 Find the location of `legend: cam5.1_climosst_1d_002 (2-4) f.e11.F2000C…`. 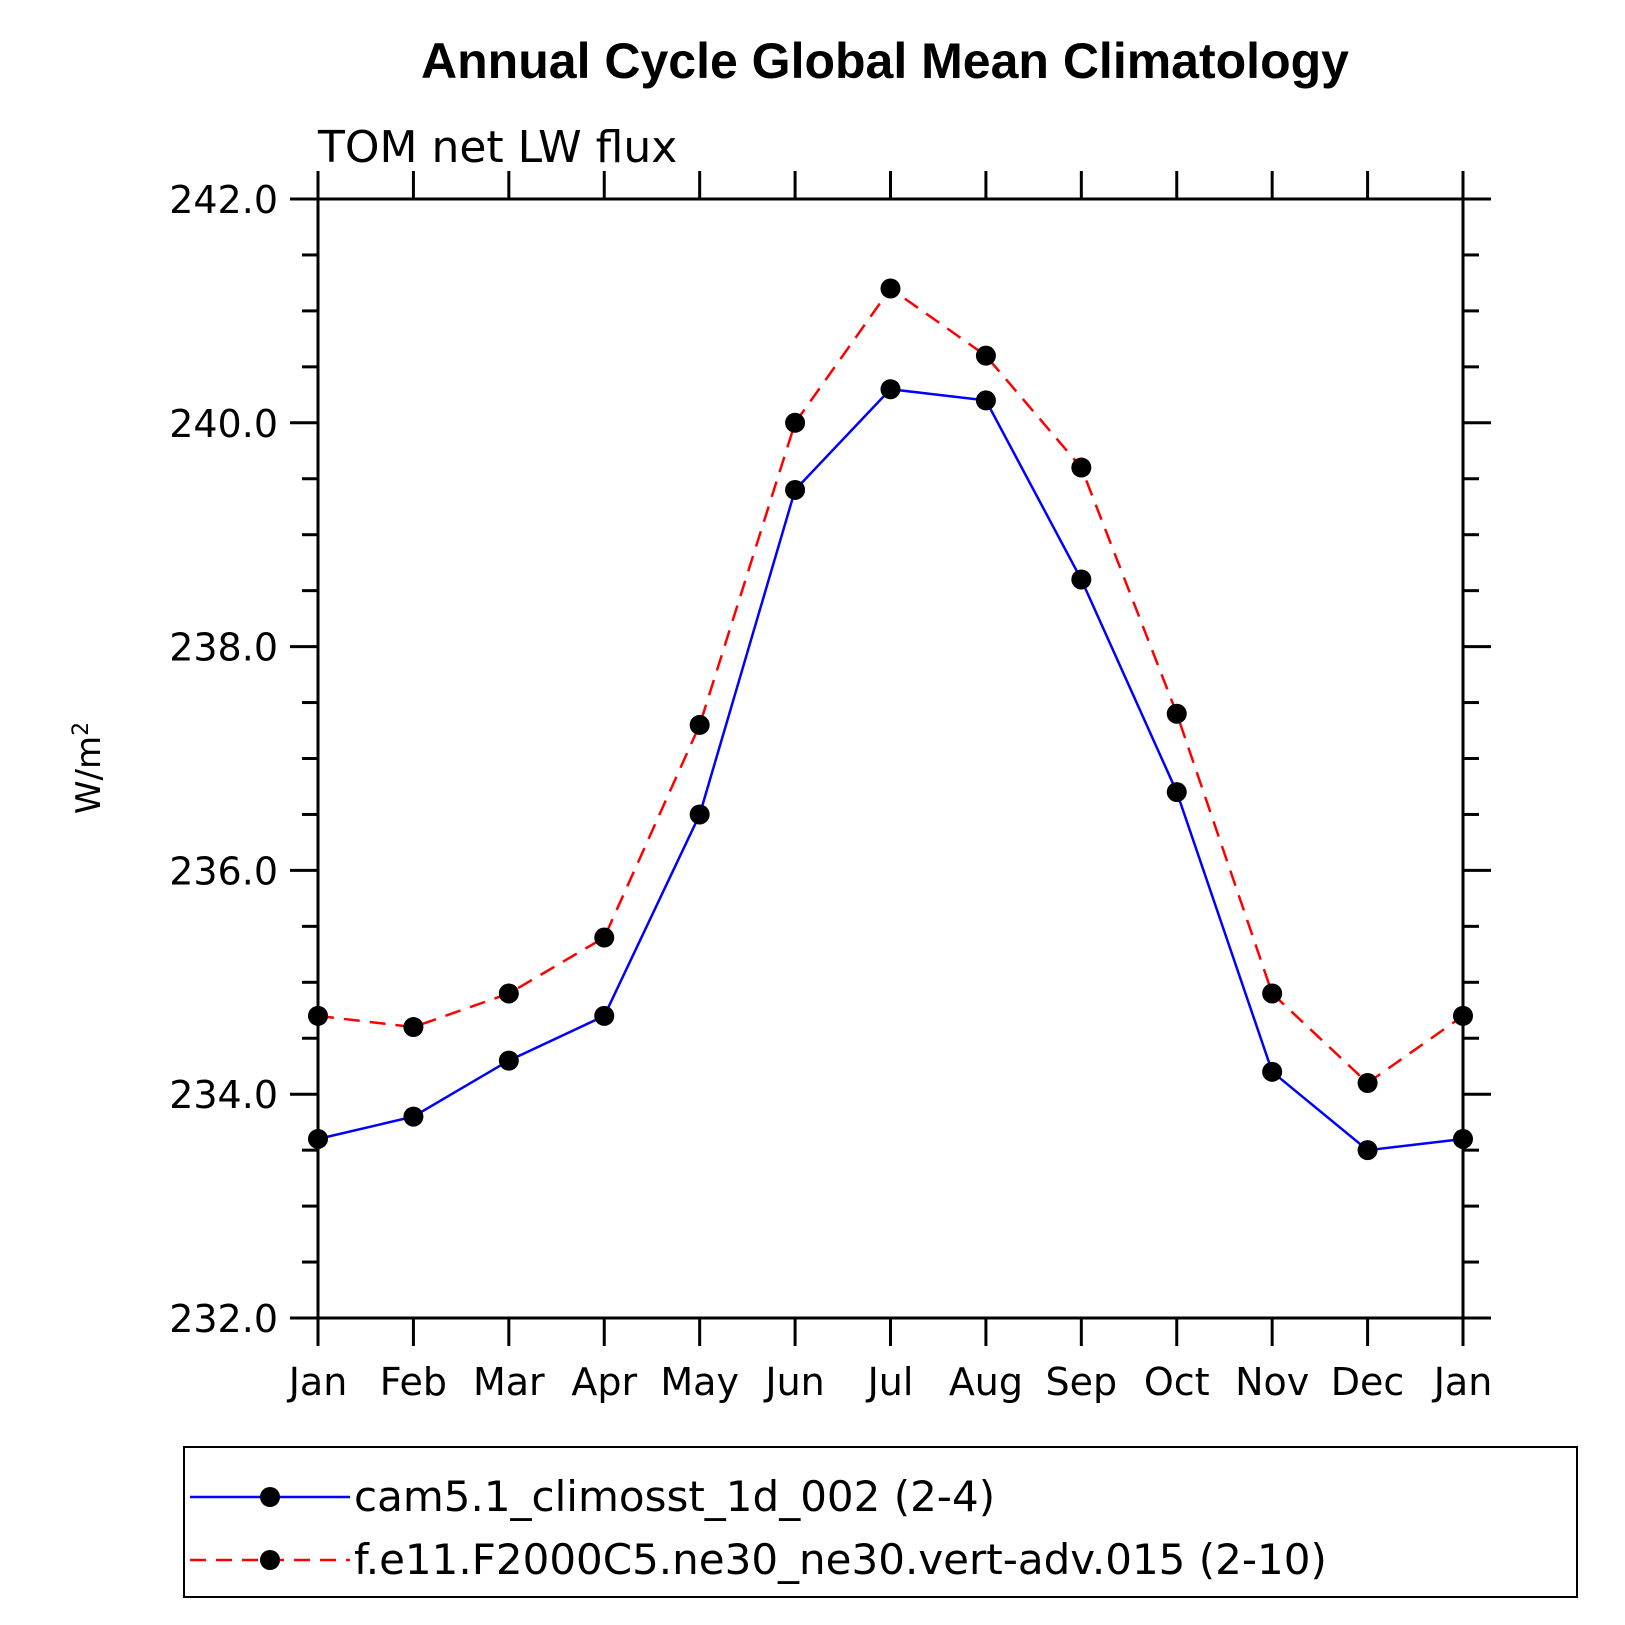

legend: cam5.1_climosst_1d_002 (2-4) f.e11.F2000C… is located at coordinates (880, 1522).